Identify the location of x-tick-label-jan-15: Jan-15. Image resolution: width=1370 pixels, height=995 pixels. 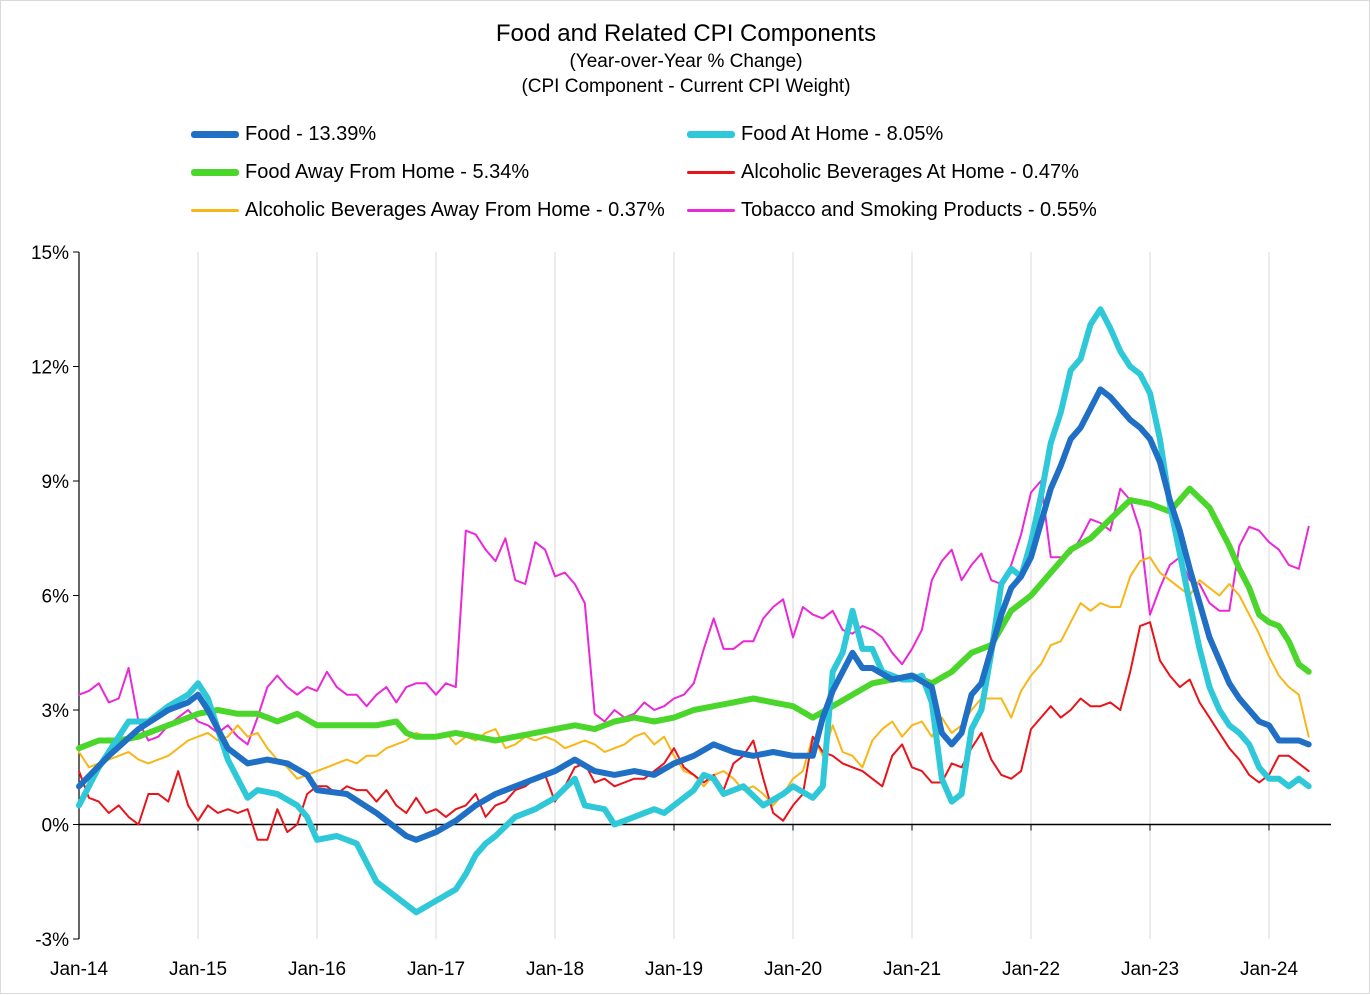
(198, 969).